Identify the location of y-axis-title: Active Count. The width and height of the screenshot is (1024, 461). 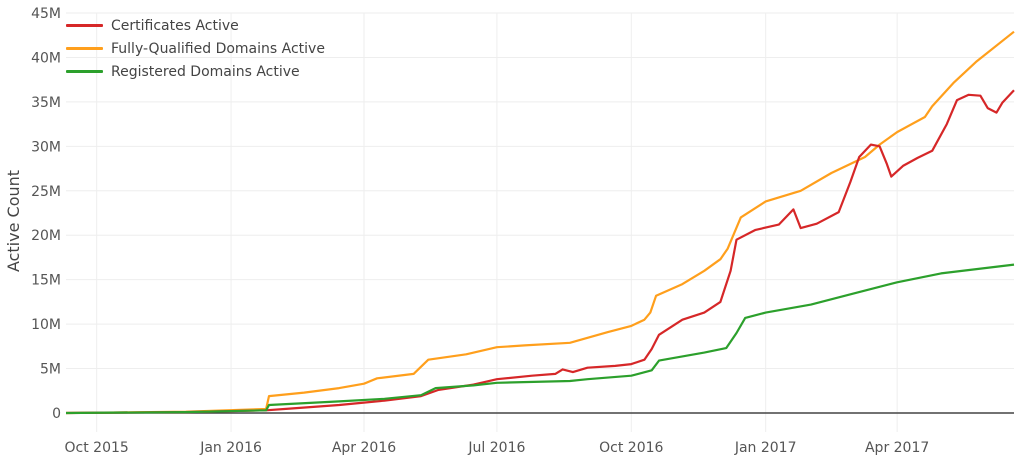
(13, 221).